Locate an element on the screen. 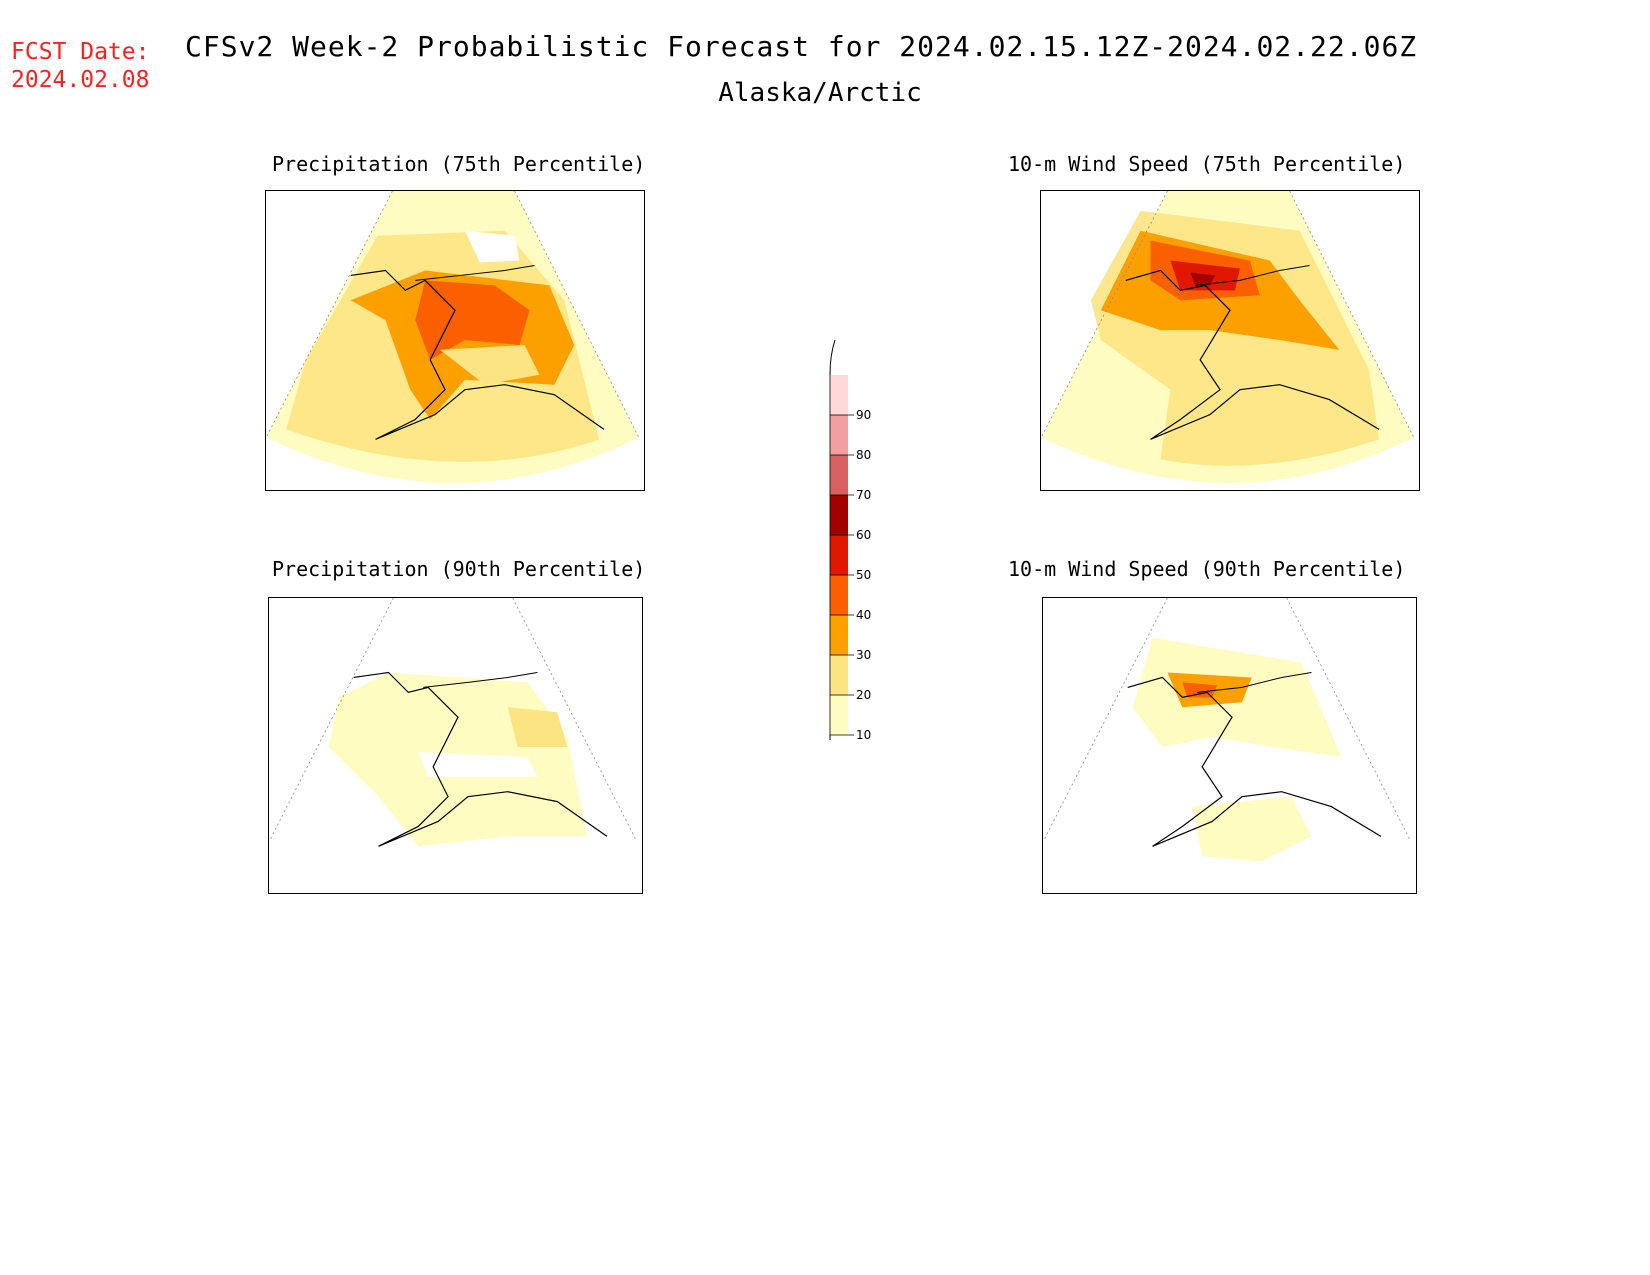 The height and width of the screenshot is (1275, 1650). map-precip75 is located at coordinates (453, 337).